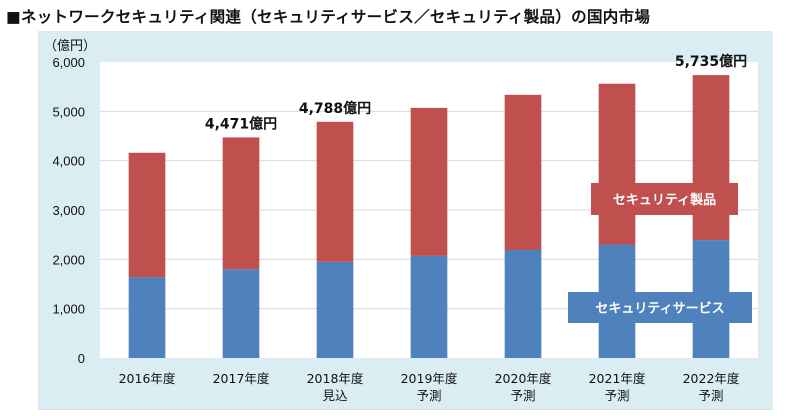  Describe the element at coordinates (68, 309) in the screenshot. I see `y-tick-label: 1,000` at that location.